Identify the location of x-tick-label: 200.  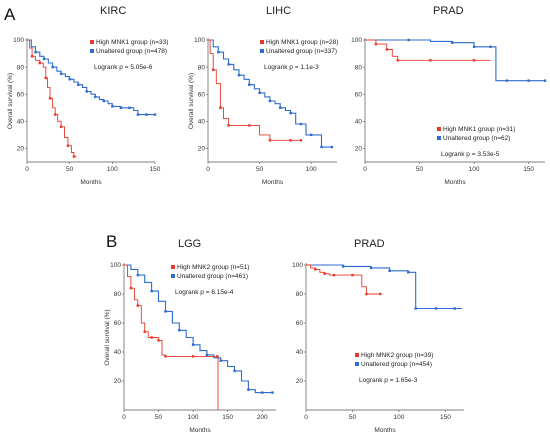
(262, 417).